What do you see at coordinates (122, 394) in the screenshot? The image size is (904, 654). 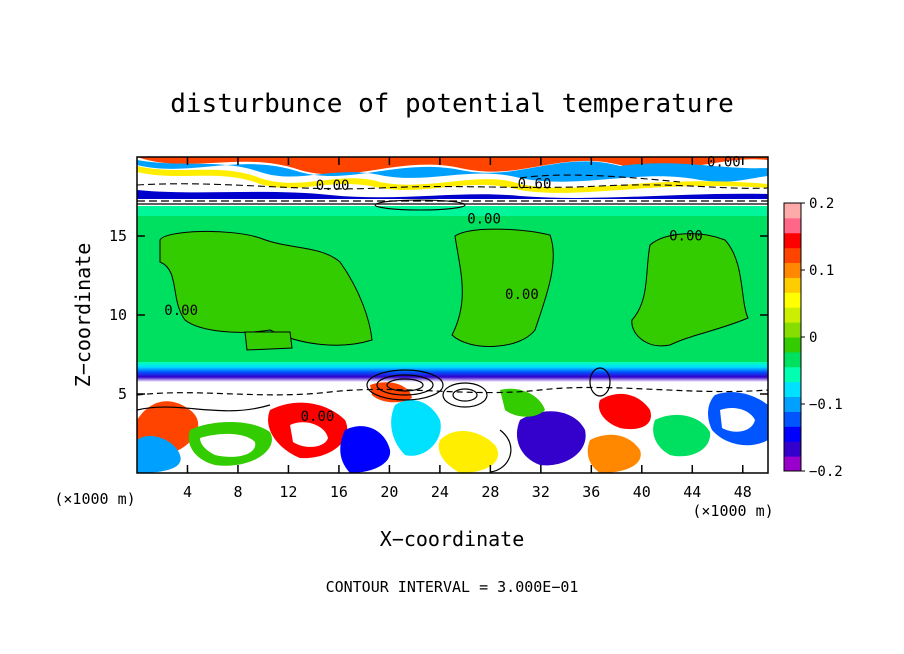 I see `y-tick-label: 5` at bounding box center [122, 394].